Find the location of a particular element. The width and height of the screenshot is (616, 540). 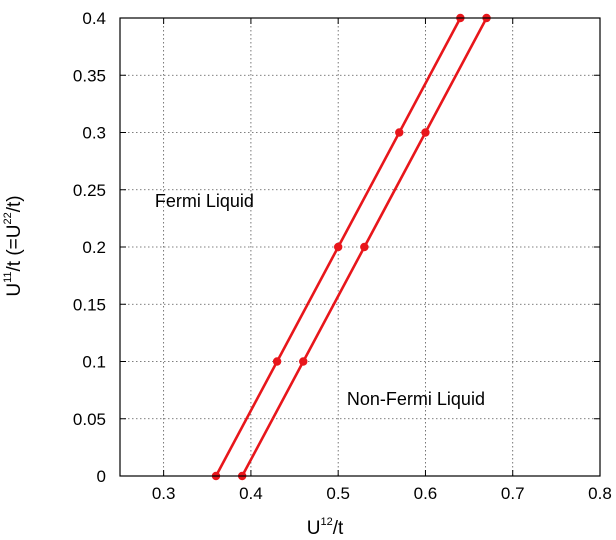

y-tick-label: 0 is located at coordinates (101, 476).